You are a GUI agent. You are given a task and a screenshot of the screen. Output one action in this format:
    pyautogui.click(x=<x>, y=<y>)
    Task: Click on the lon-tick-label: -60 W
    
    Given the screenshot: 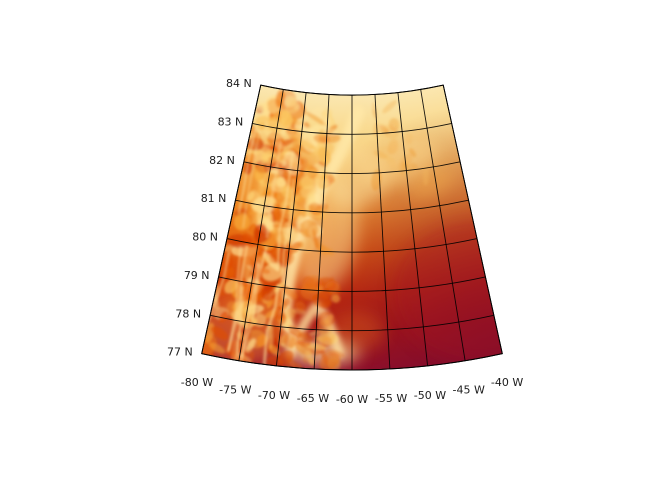 What is the action you would take?
    pyautogui.click(x=352, y=399)
    